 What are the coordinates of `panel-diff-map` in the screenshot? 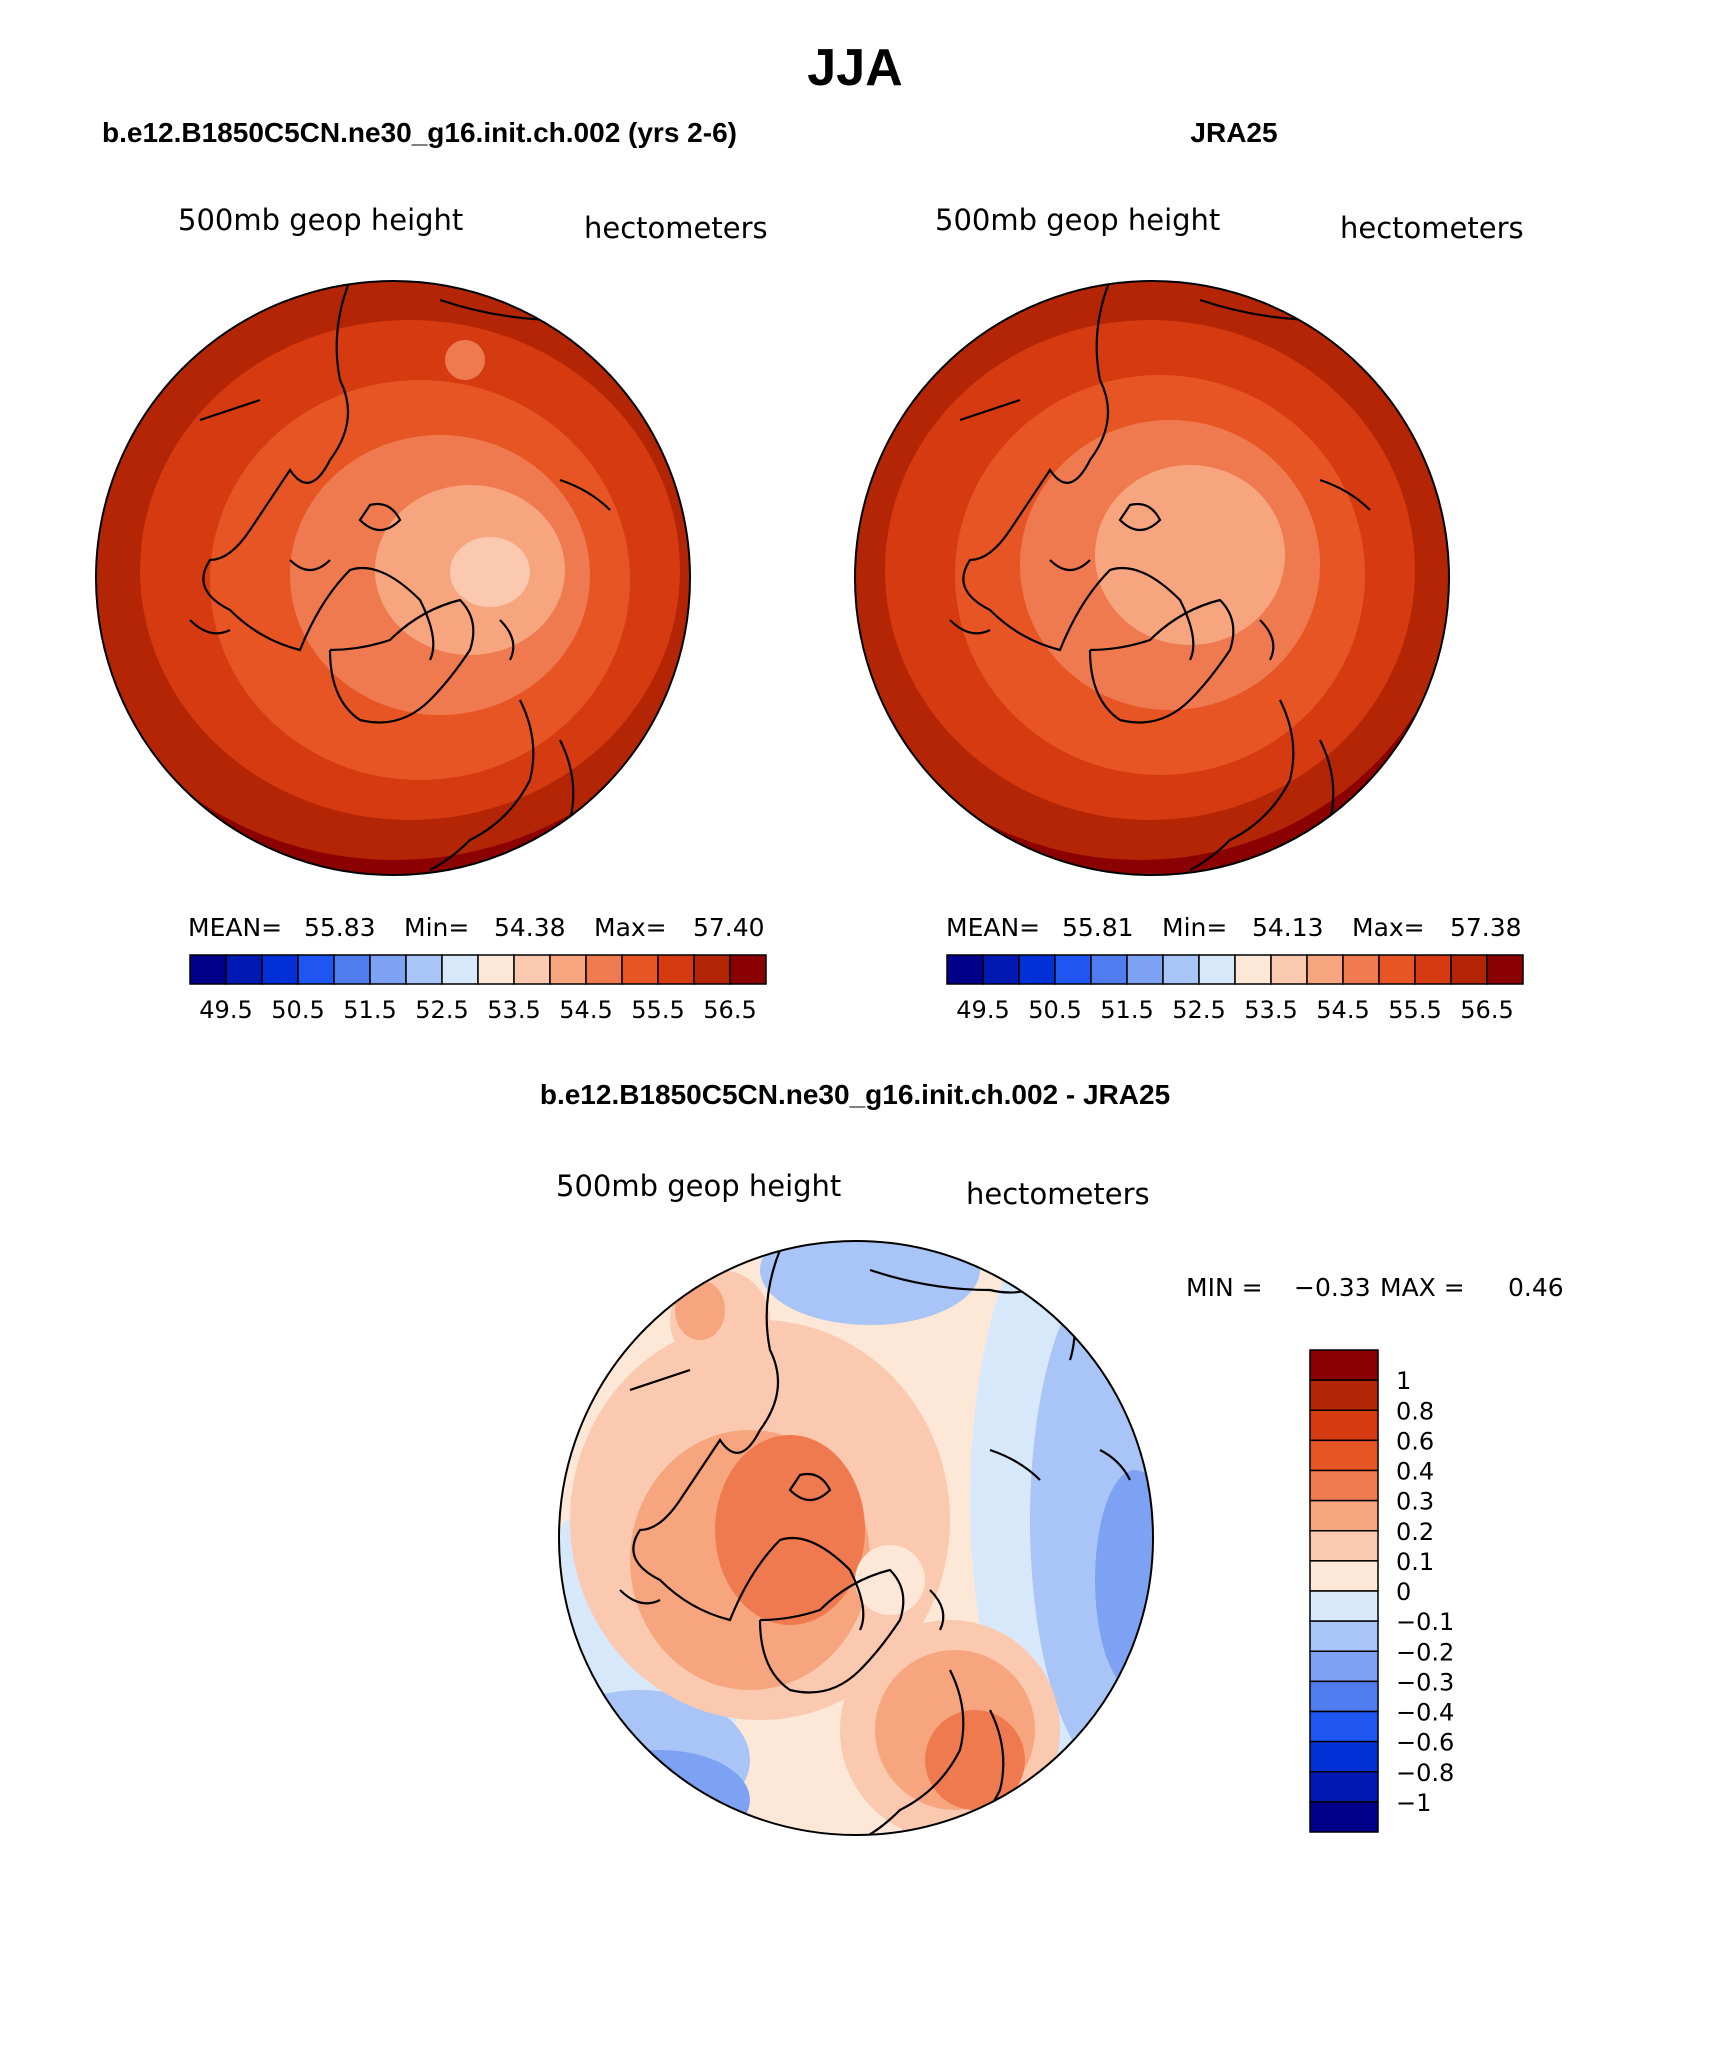 It's located at (856, 1538).